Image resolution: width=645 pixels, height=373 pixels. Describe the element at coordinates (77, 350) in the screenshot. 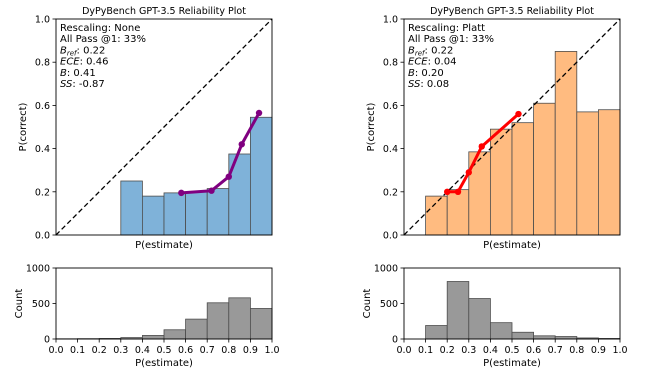

I see `x-tick-label: 0.1` at that location.